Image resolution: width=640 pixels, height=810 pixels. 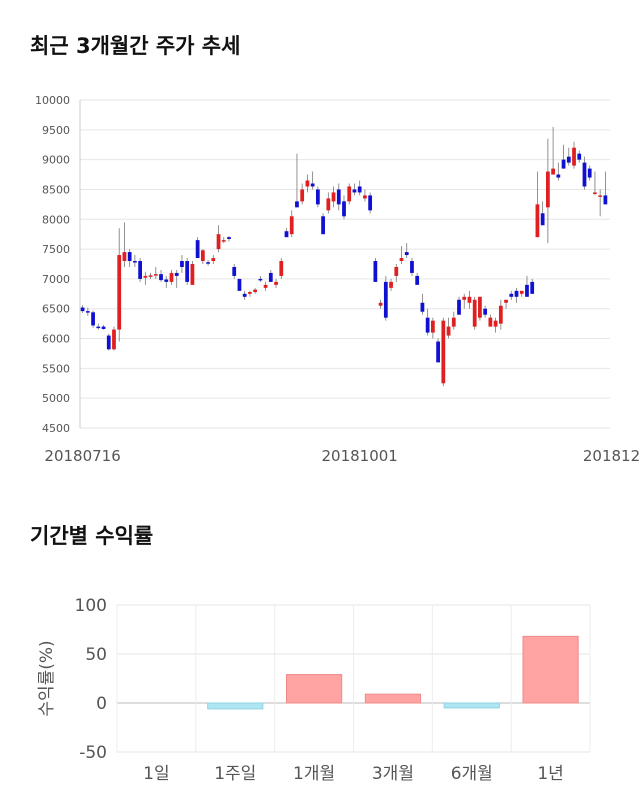 I want to click on y-tick-label: 6000, so click(x=56, y=339).